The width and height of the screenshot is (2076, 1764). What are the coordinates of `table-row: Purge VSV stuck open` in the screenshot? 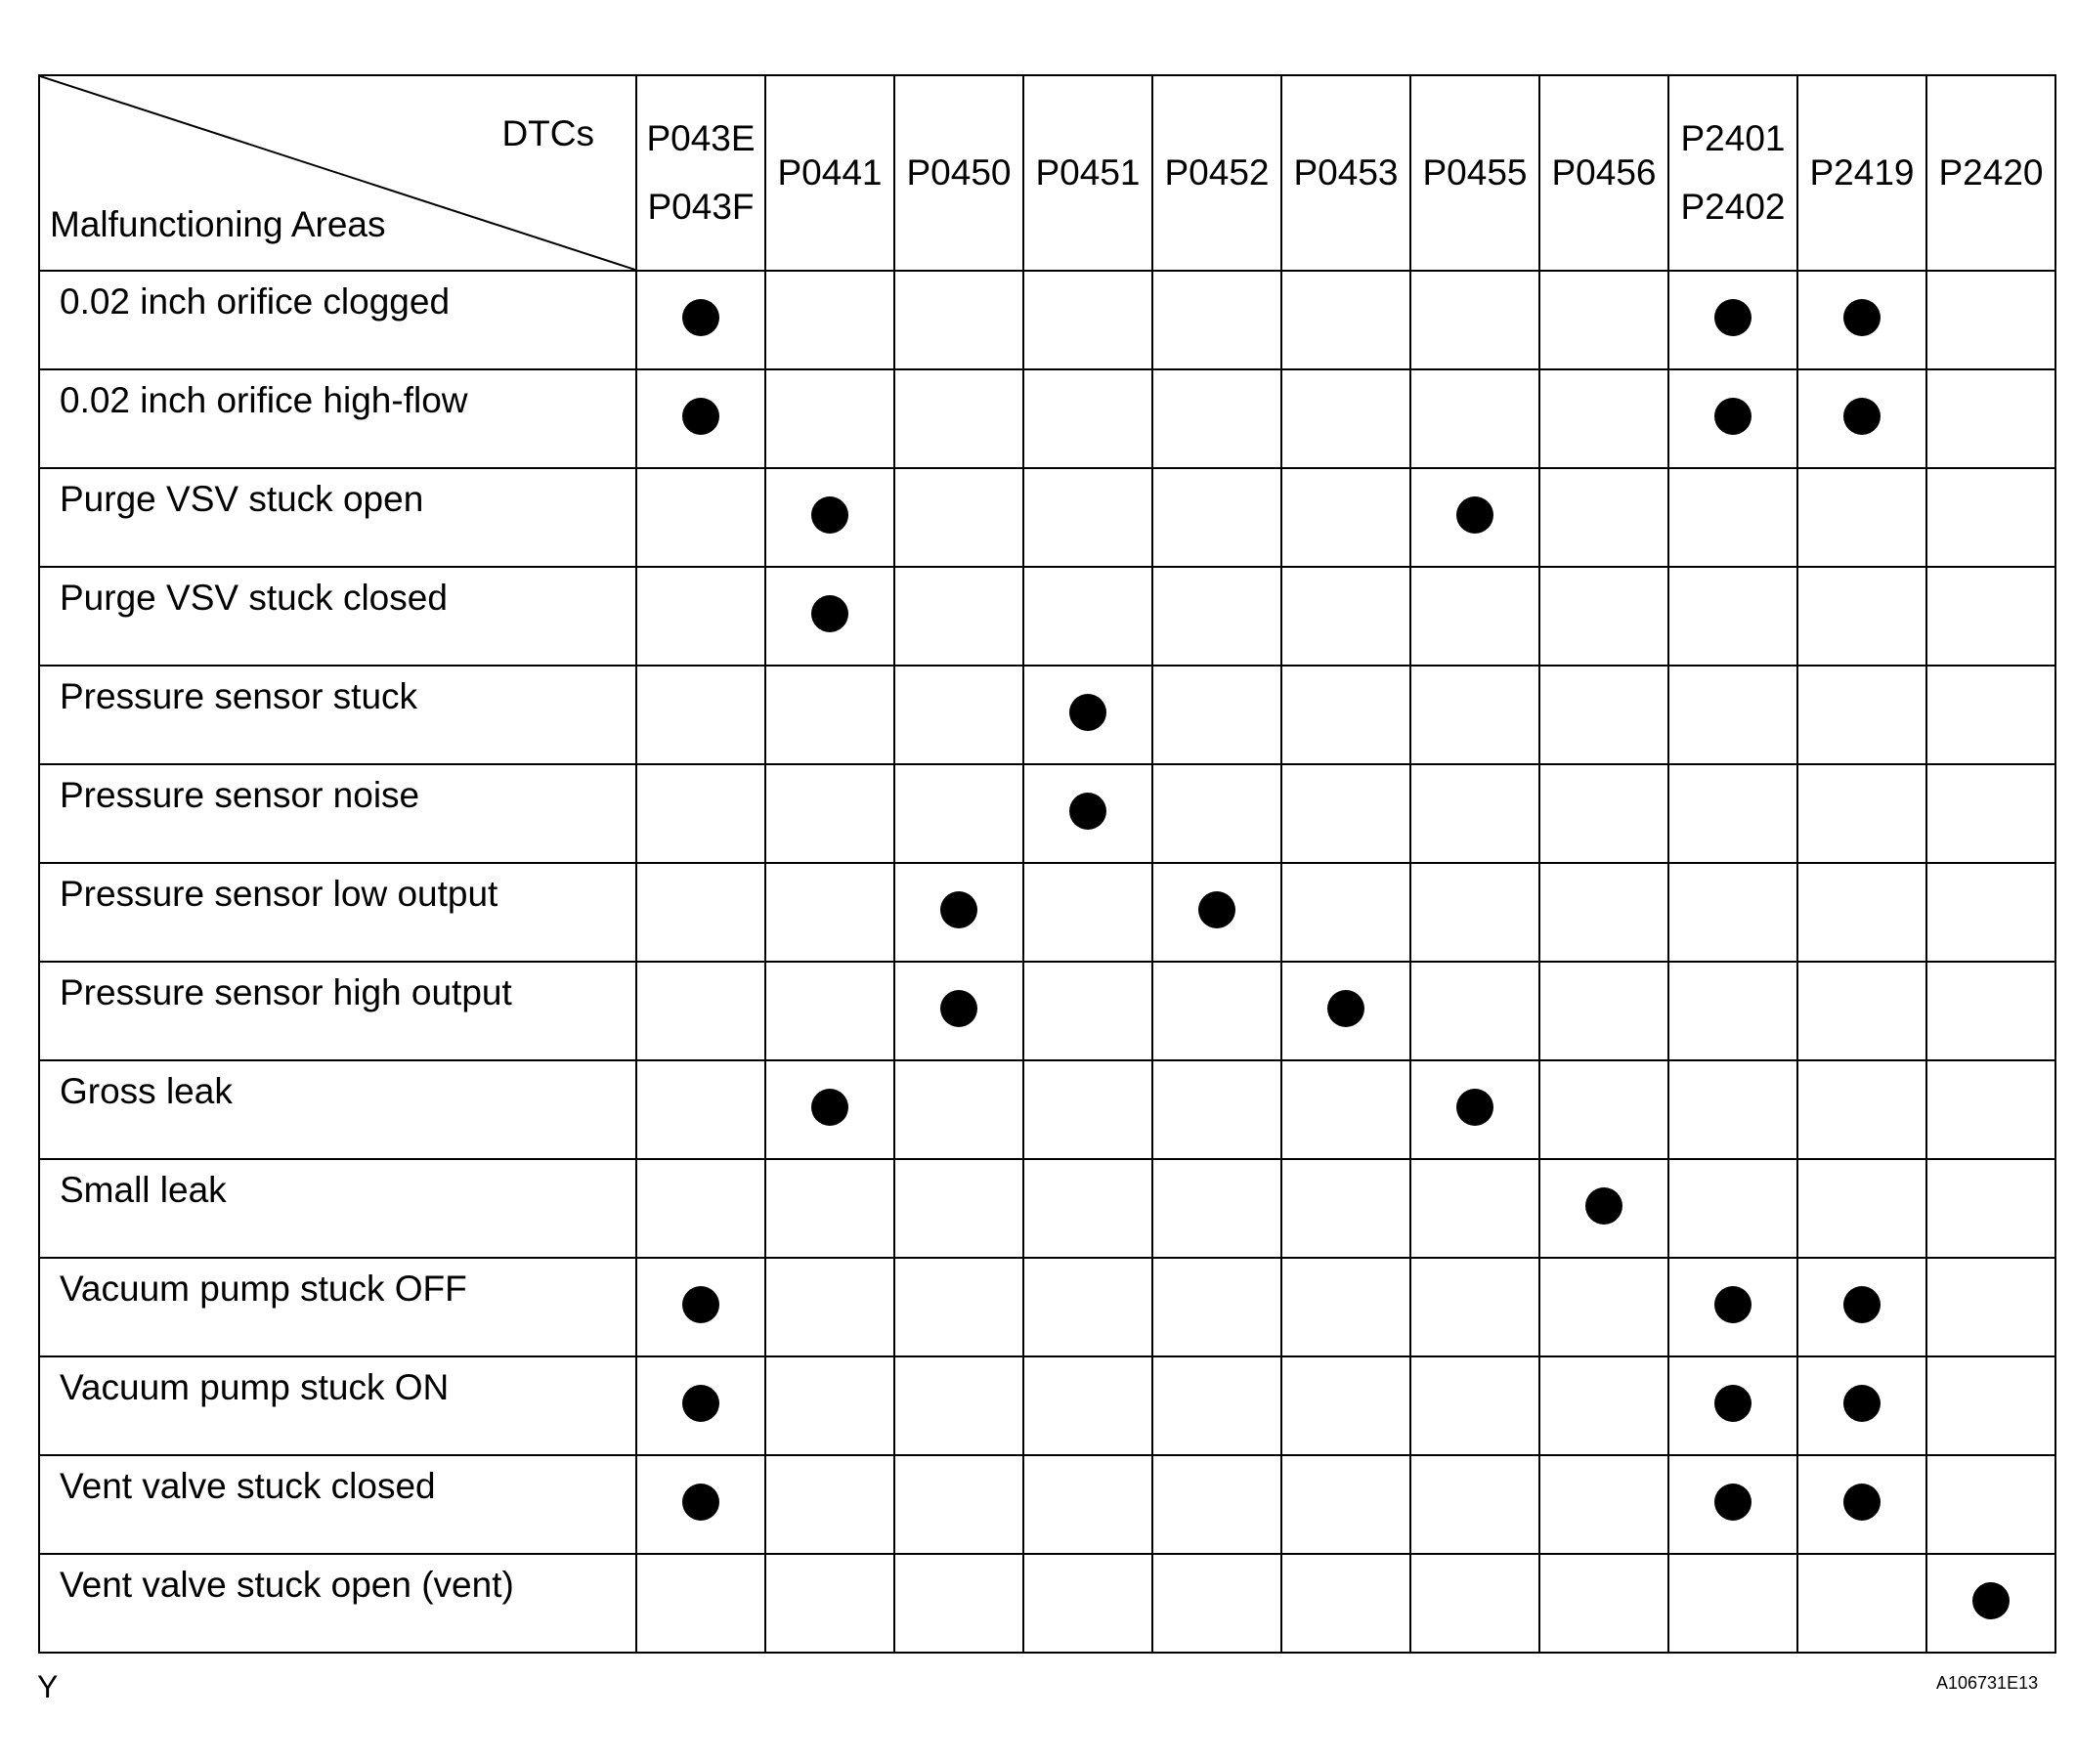 It's located at (1047, 518).